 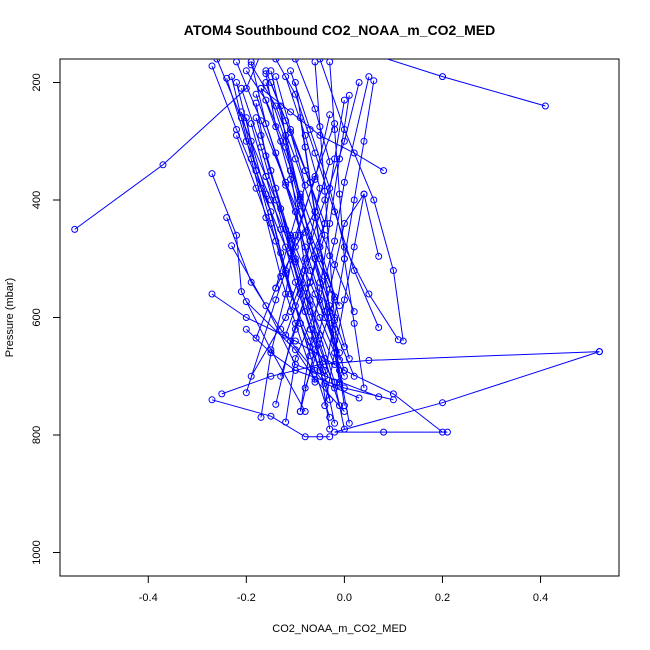 I want to click on x-tick-label: 0.4, so click(x=540, y=598).